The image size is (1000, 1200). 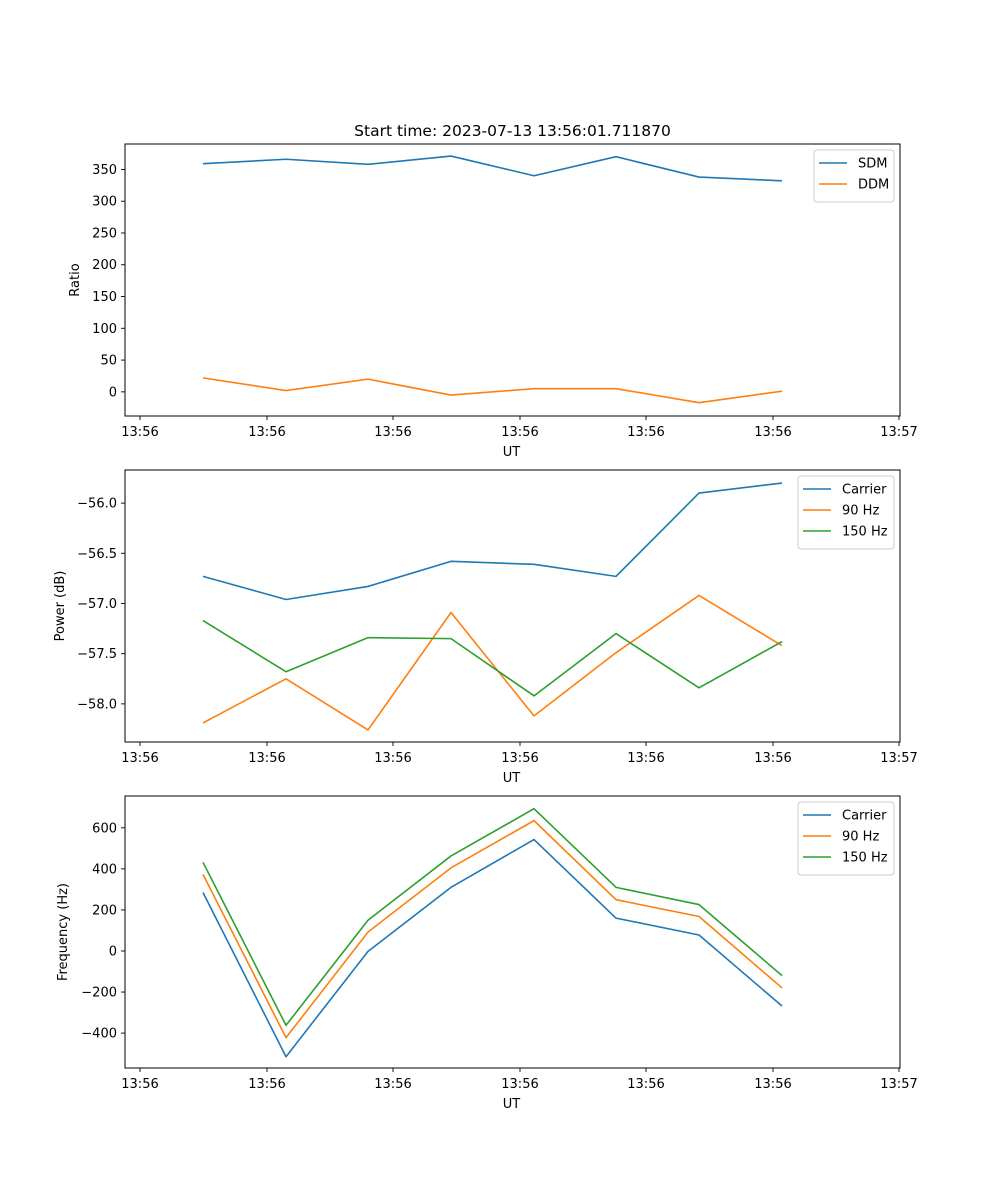 What do you see at coordinates (104, 869) in the screenshot?
I see `y-tick-label: 400` at bounding box center [104, 869].